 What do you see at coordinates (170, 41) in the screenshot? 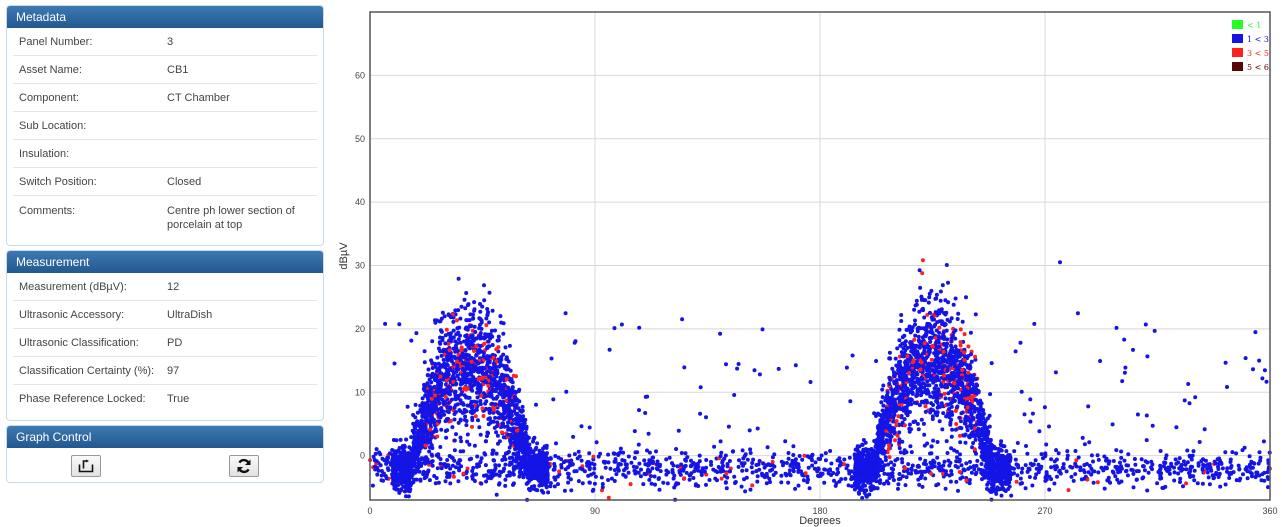
I see `row-value: 3` at bounding box center [170, 41].